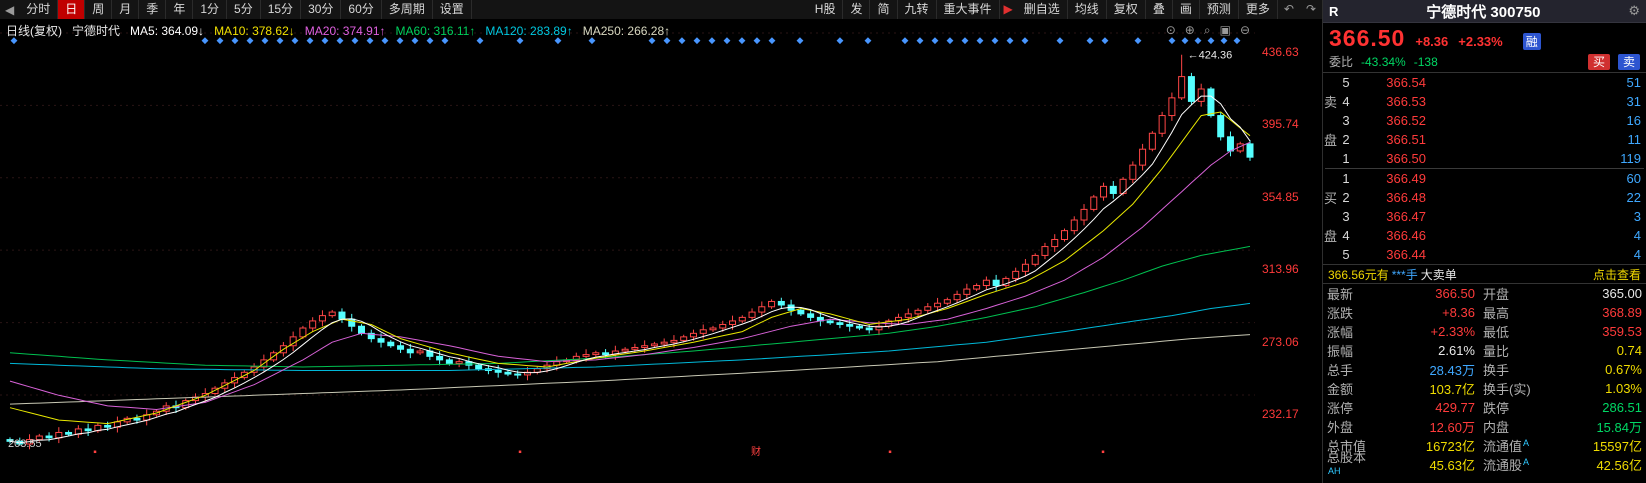  Describe the element at coordinates (1492, 254) in the screenshot. I see `bid-row: 5 366.44 4` at that location.